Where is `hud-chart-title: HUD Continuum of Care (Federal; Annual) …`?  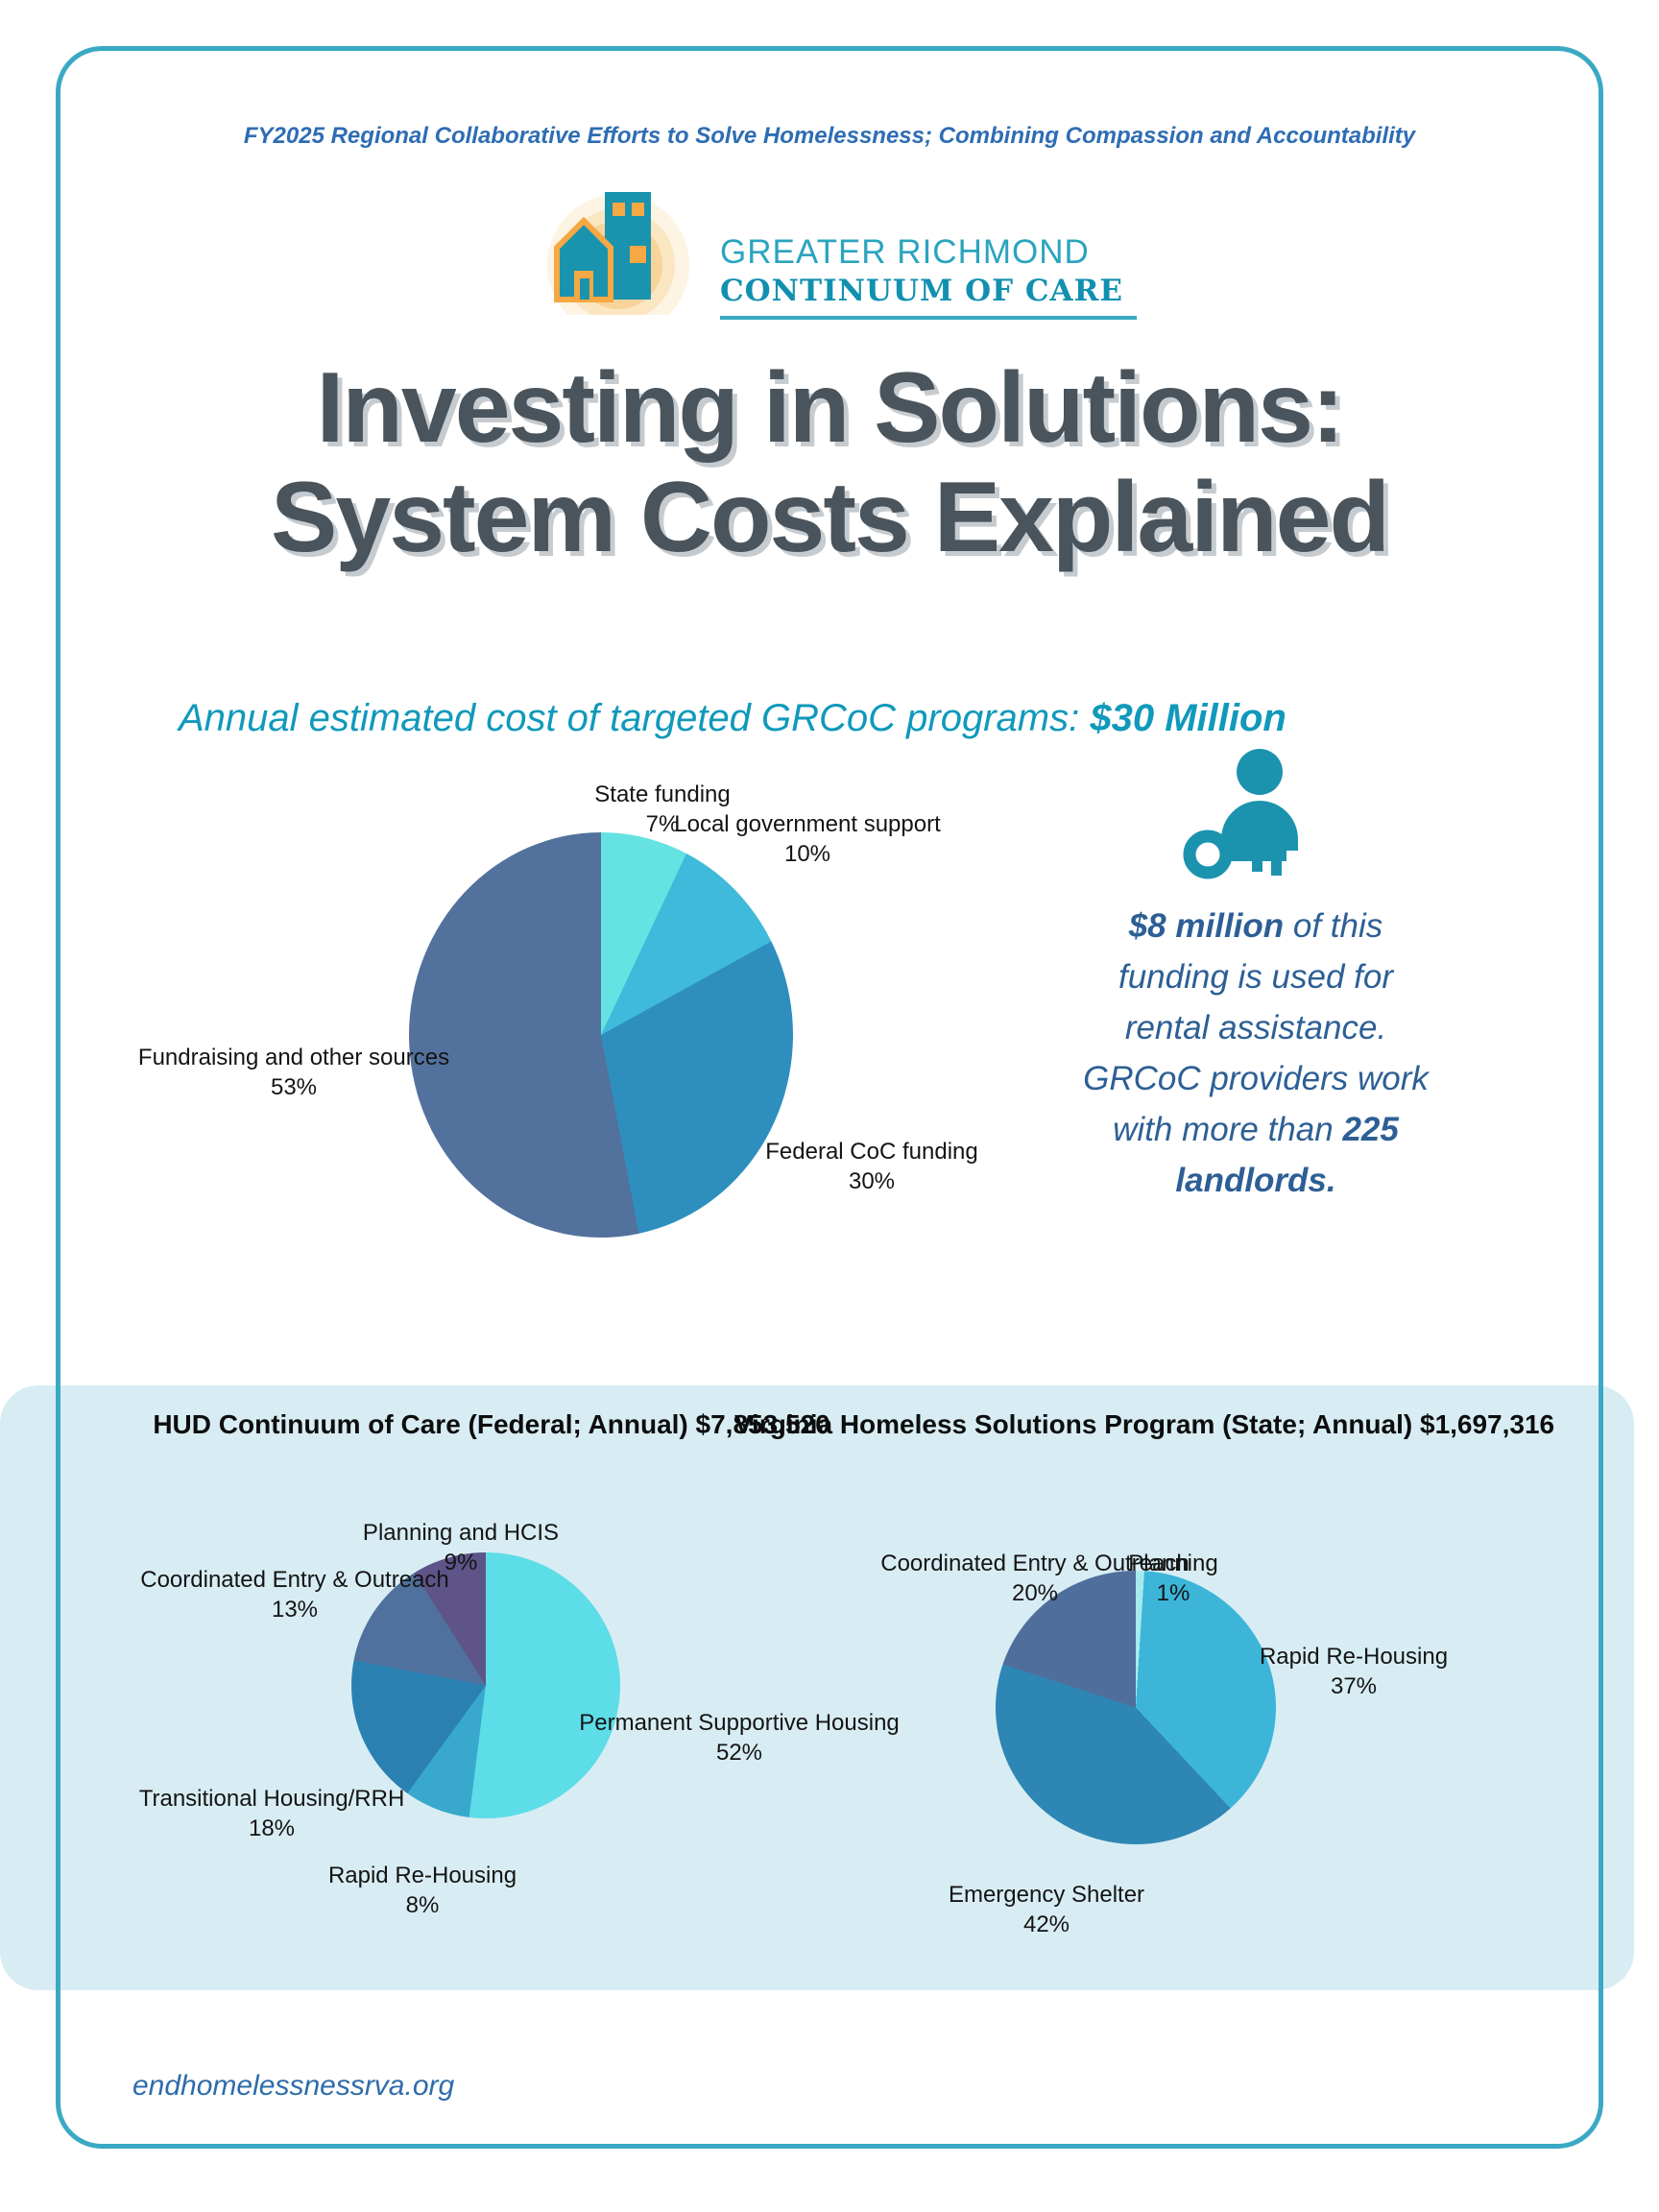 hud-chart-title: HUD Continuum of Care (Federal; Annual) … is located at coordinates (492, 1424).